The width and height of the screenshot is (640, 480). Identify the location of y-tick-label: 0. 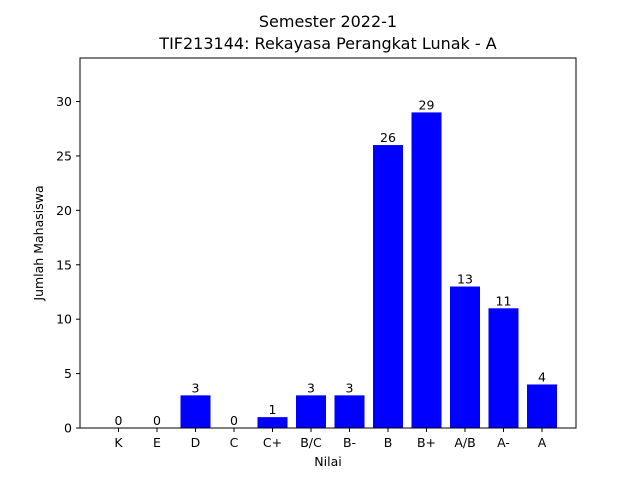
(68, 428).